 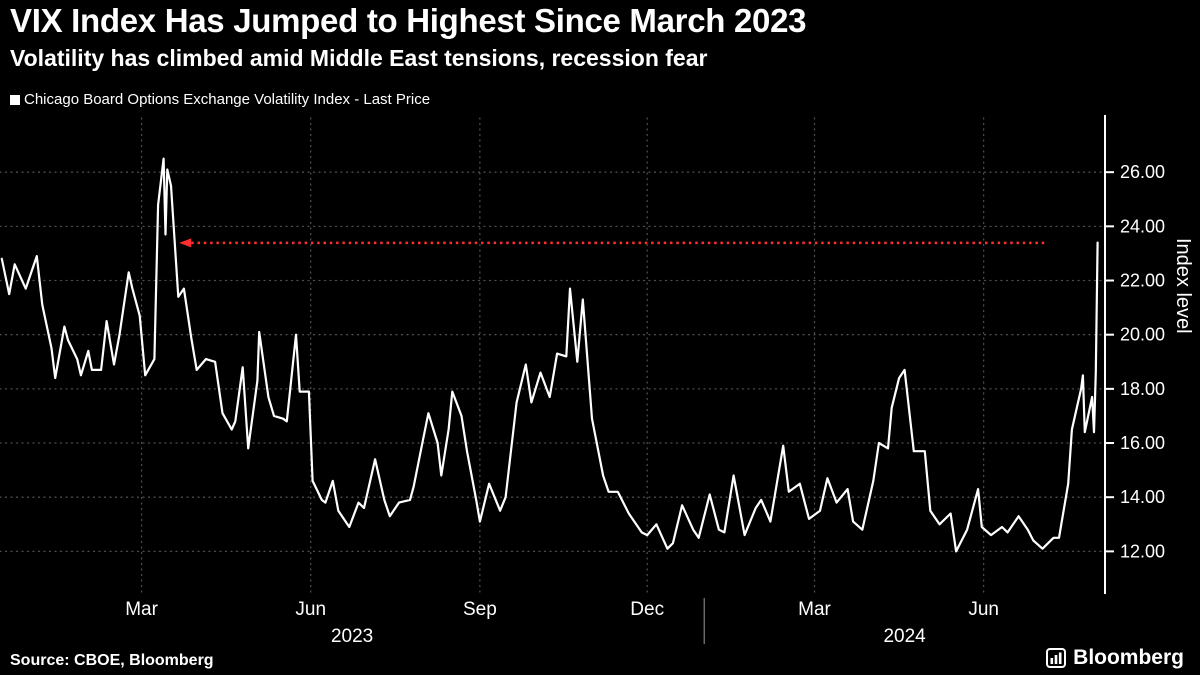 What do you see at coordinates (1142, 281) in the screenshot?
I see `y-tick-label: 22.00` at bounding box center [1142, 281].